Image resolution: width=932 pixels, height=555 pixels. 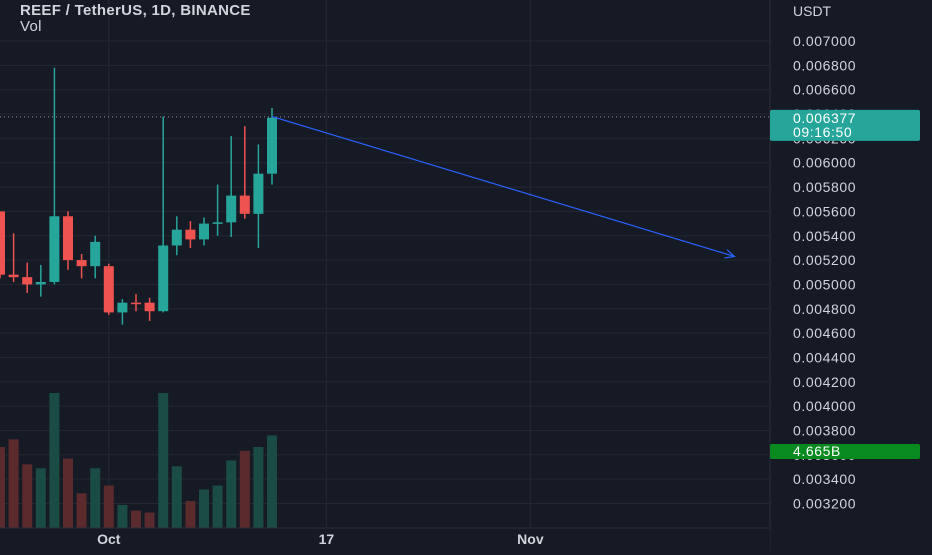 What do you see at coordinates (138, 196) in the screenshot?
I see `candles` at bounding box center [138, 196].